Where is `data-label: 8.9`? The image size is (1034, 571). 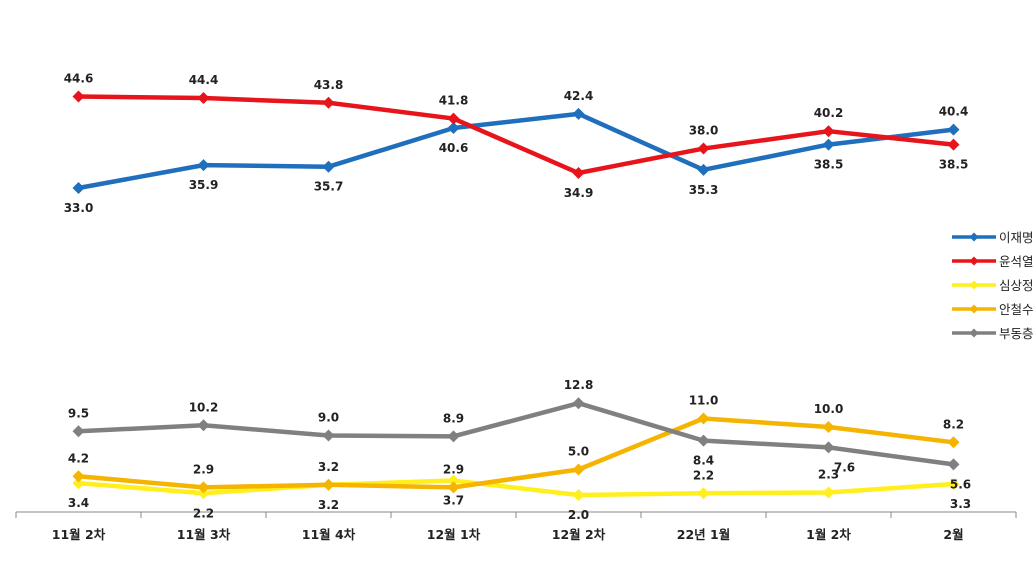 data-label: 8.9 is located at coordinates (453, 418).